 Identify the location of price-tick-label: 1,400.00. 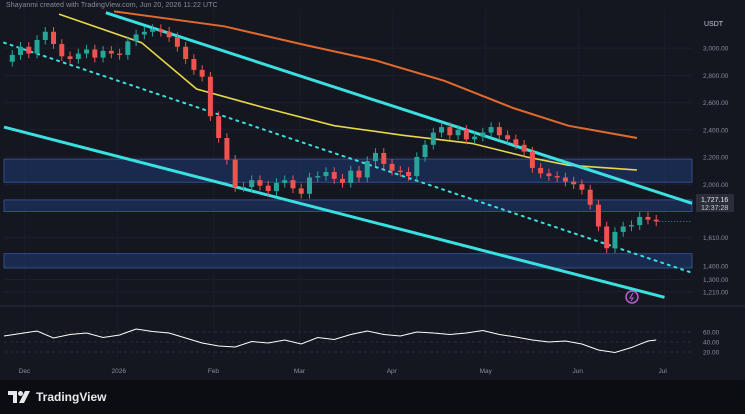
(716, 266).